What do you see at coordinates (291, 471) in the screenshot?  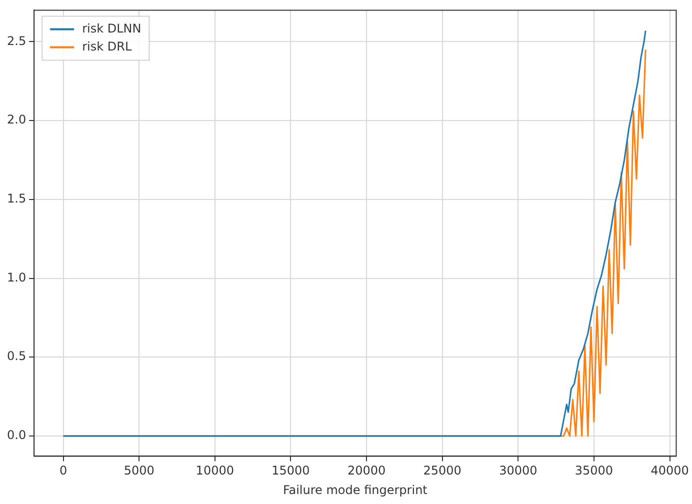 I see `x-tick-label: 15000` at bounding box center [291, 471].